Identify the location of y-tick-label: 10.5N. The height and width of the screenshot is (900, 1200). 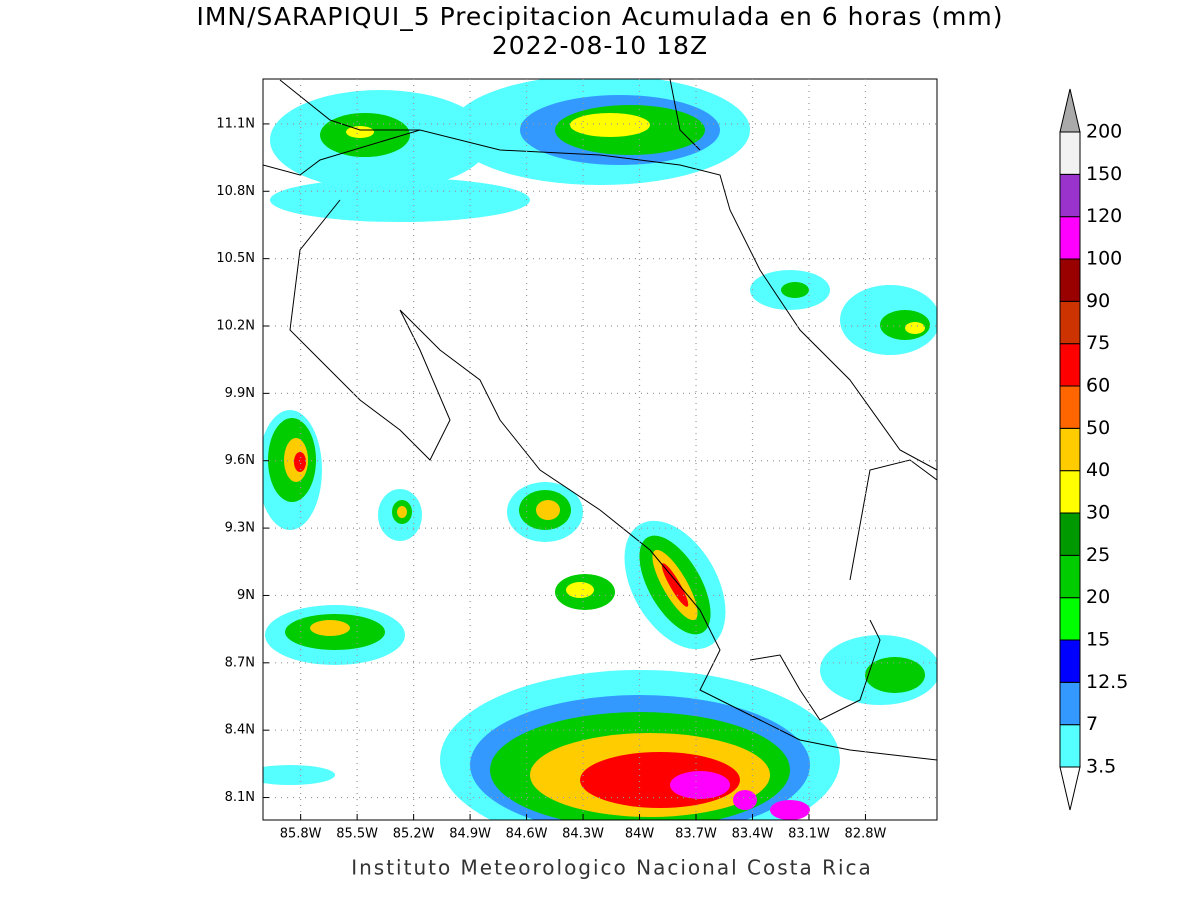
(235, 258).